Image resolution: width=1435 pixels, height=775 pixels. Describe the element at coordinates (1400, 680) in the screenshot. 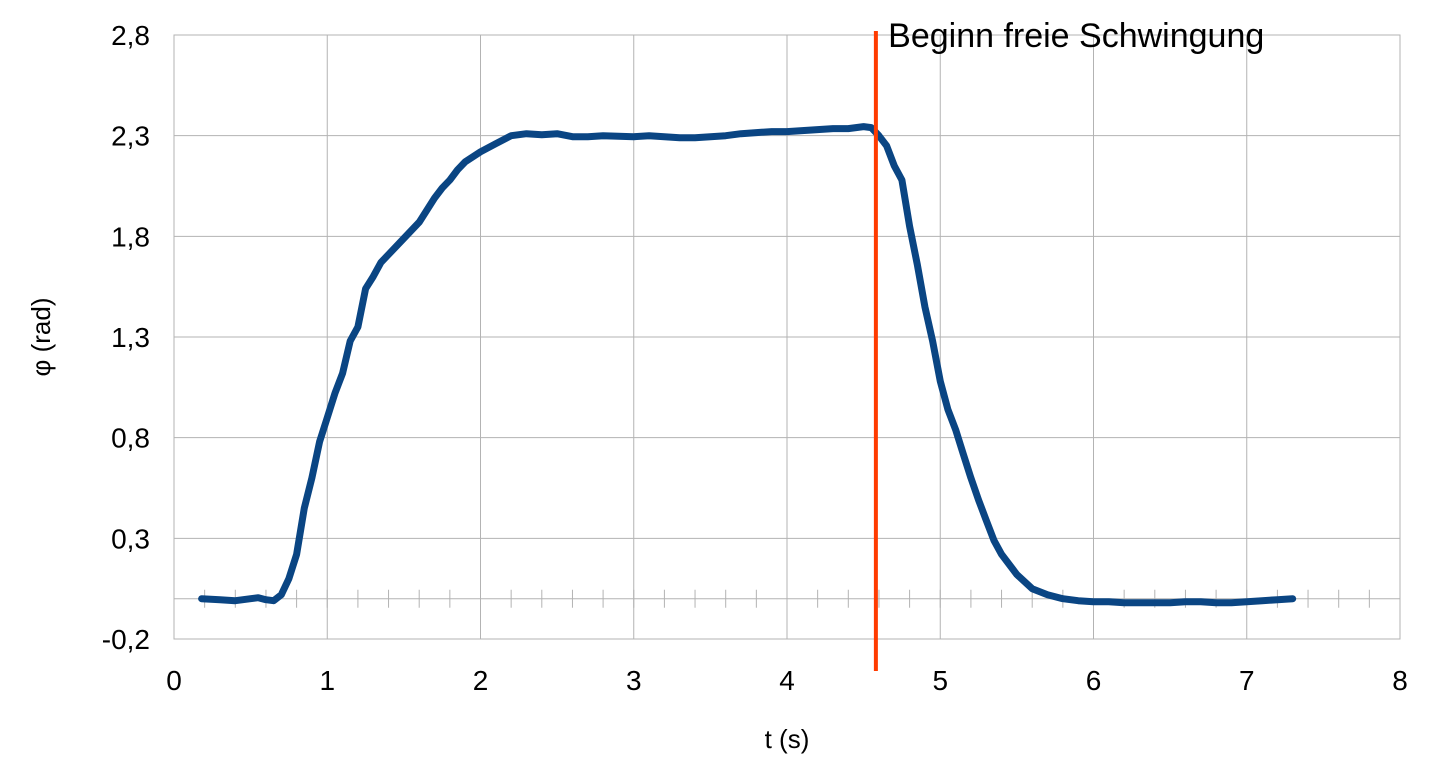

I see `x-tick-label: 8` at that location.